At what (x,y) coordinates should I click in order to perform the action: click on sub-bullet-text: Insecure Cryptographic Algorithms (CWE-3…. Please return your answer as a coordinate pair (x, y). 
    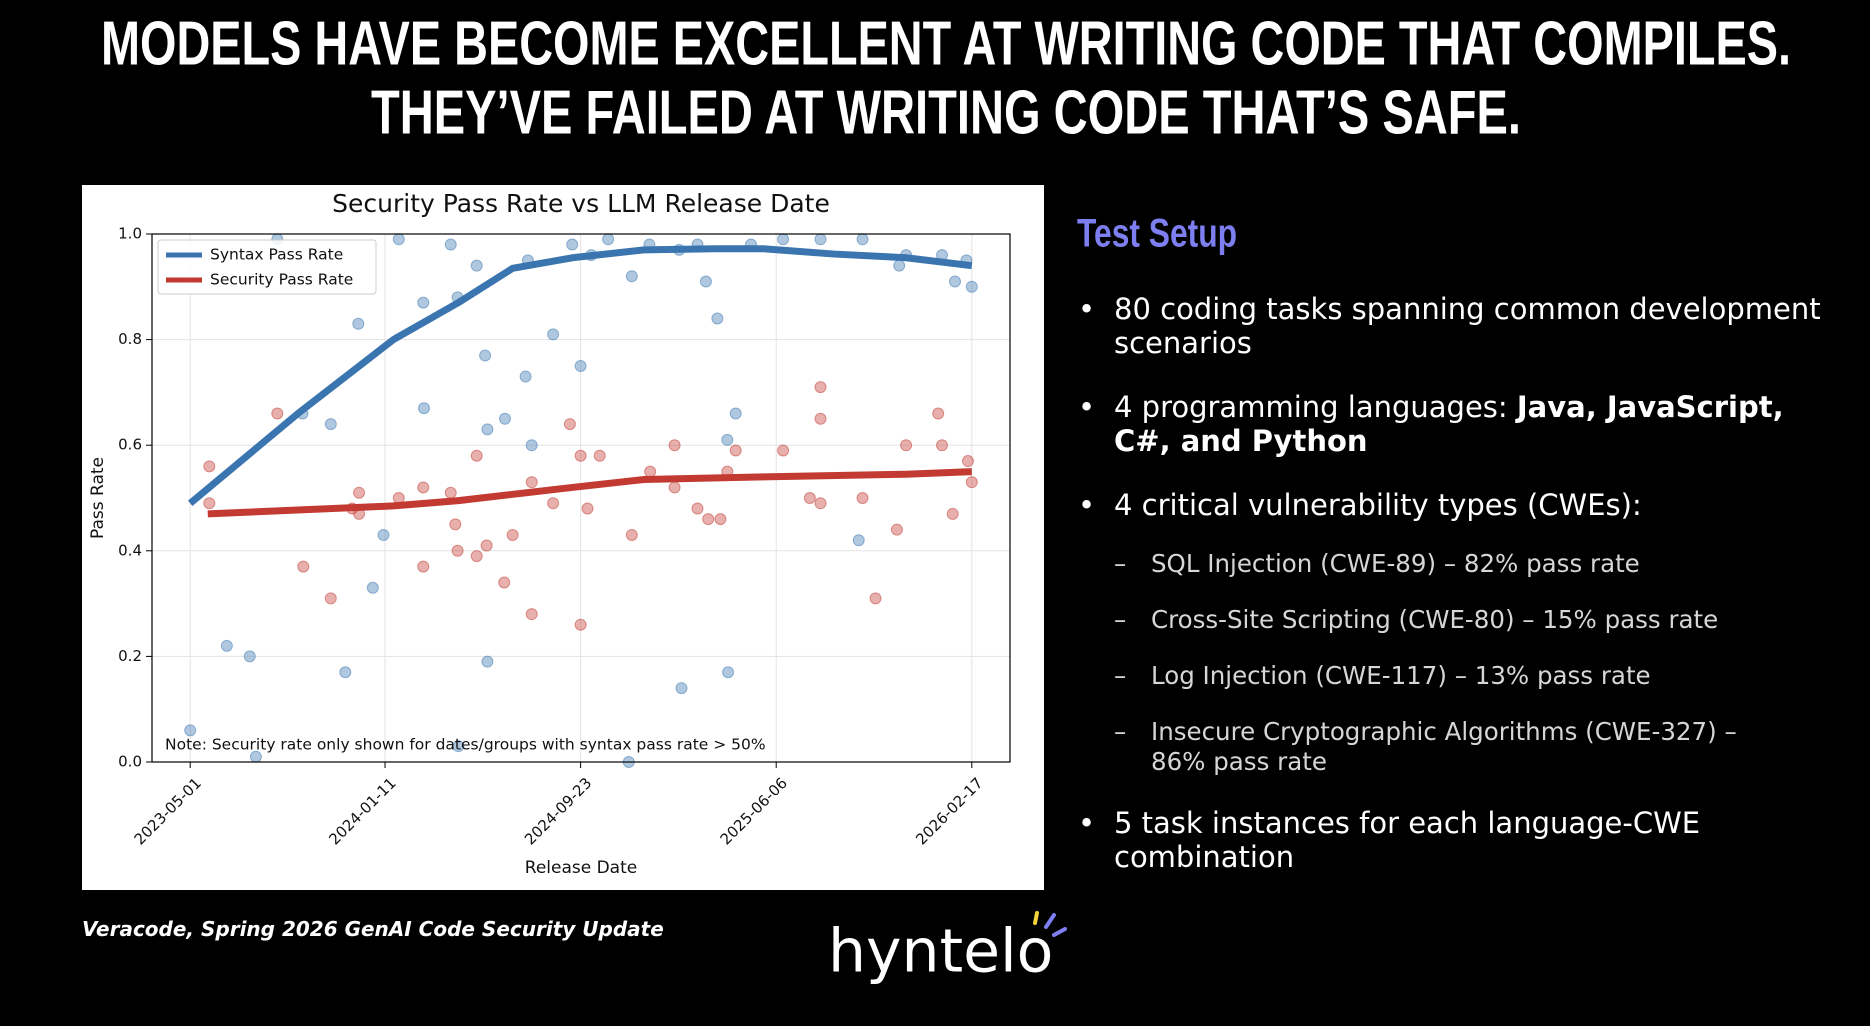
    Looking at the image, I should click on (1444, 746).